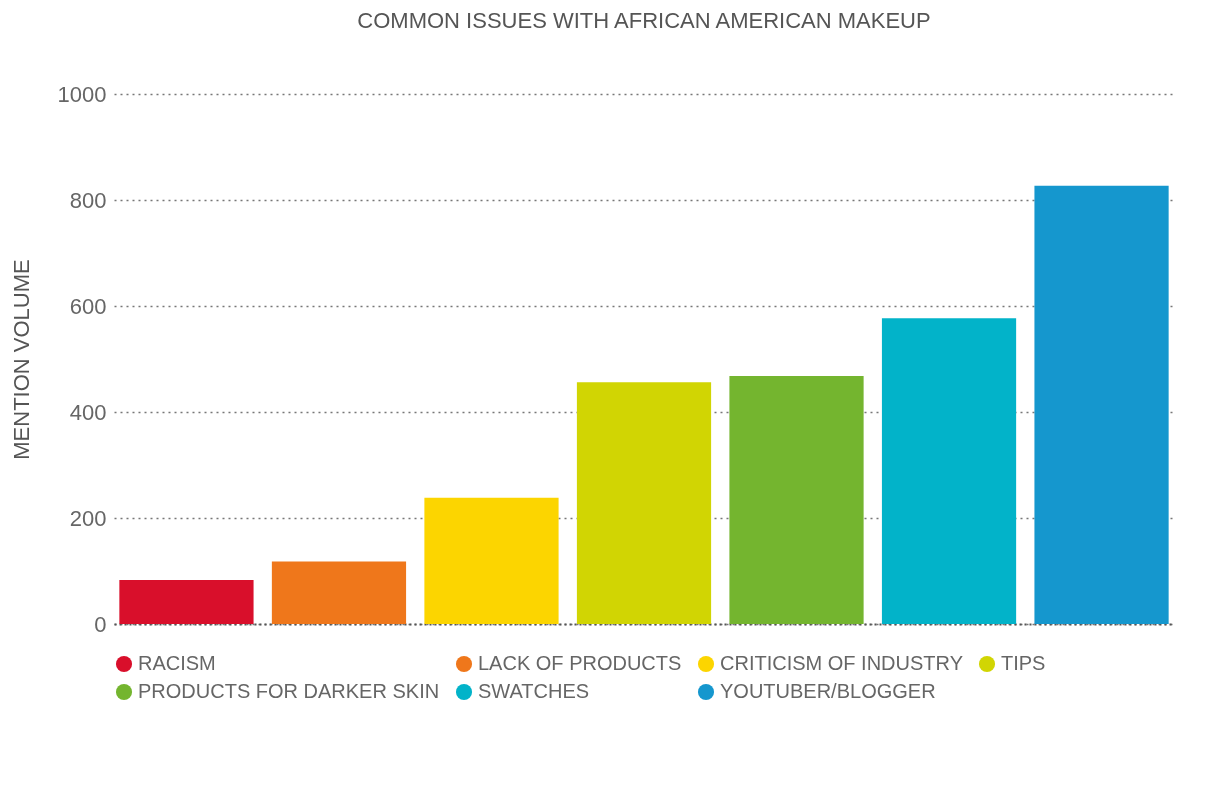 The height and width of the screenshot is (796, 1224). What do you see at coordinates (177, 663) in the screenshot?
I see `legend-label: RACISM` at bounding box center [177, 663].